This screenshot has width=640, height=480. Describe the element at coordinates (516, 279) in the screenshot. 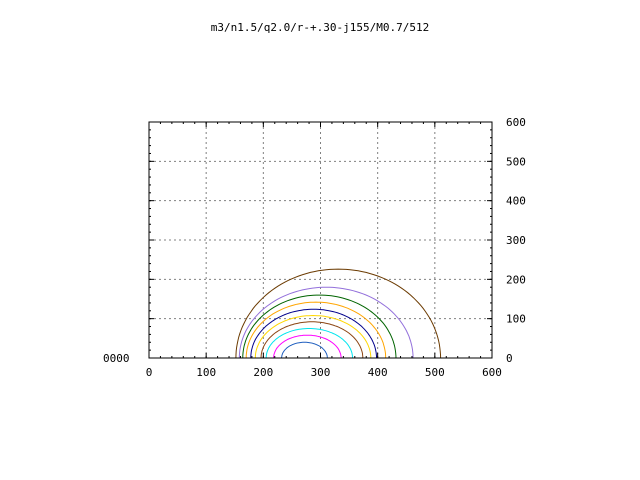

I see `y-tick-label: 200` at that location.